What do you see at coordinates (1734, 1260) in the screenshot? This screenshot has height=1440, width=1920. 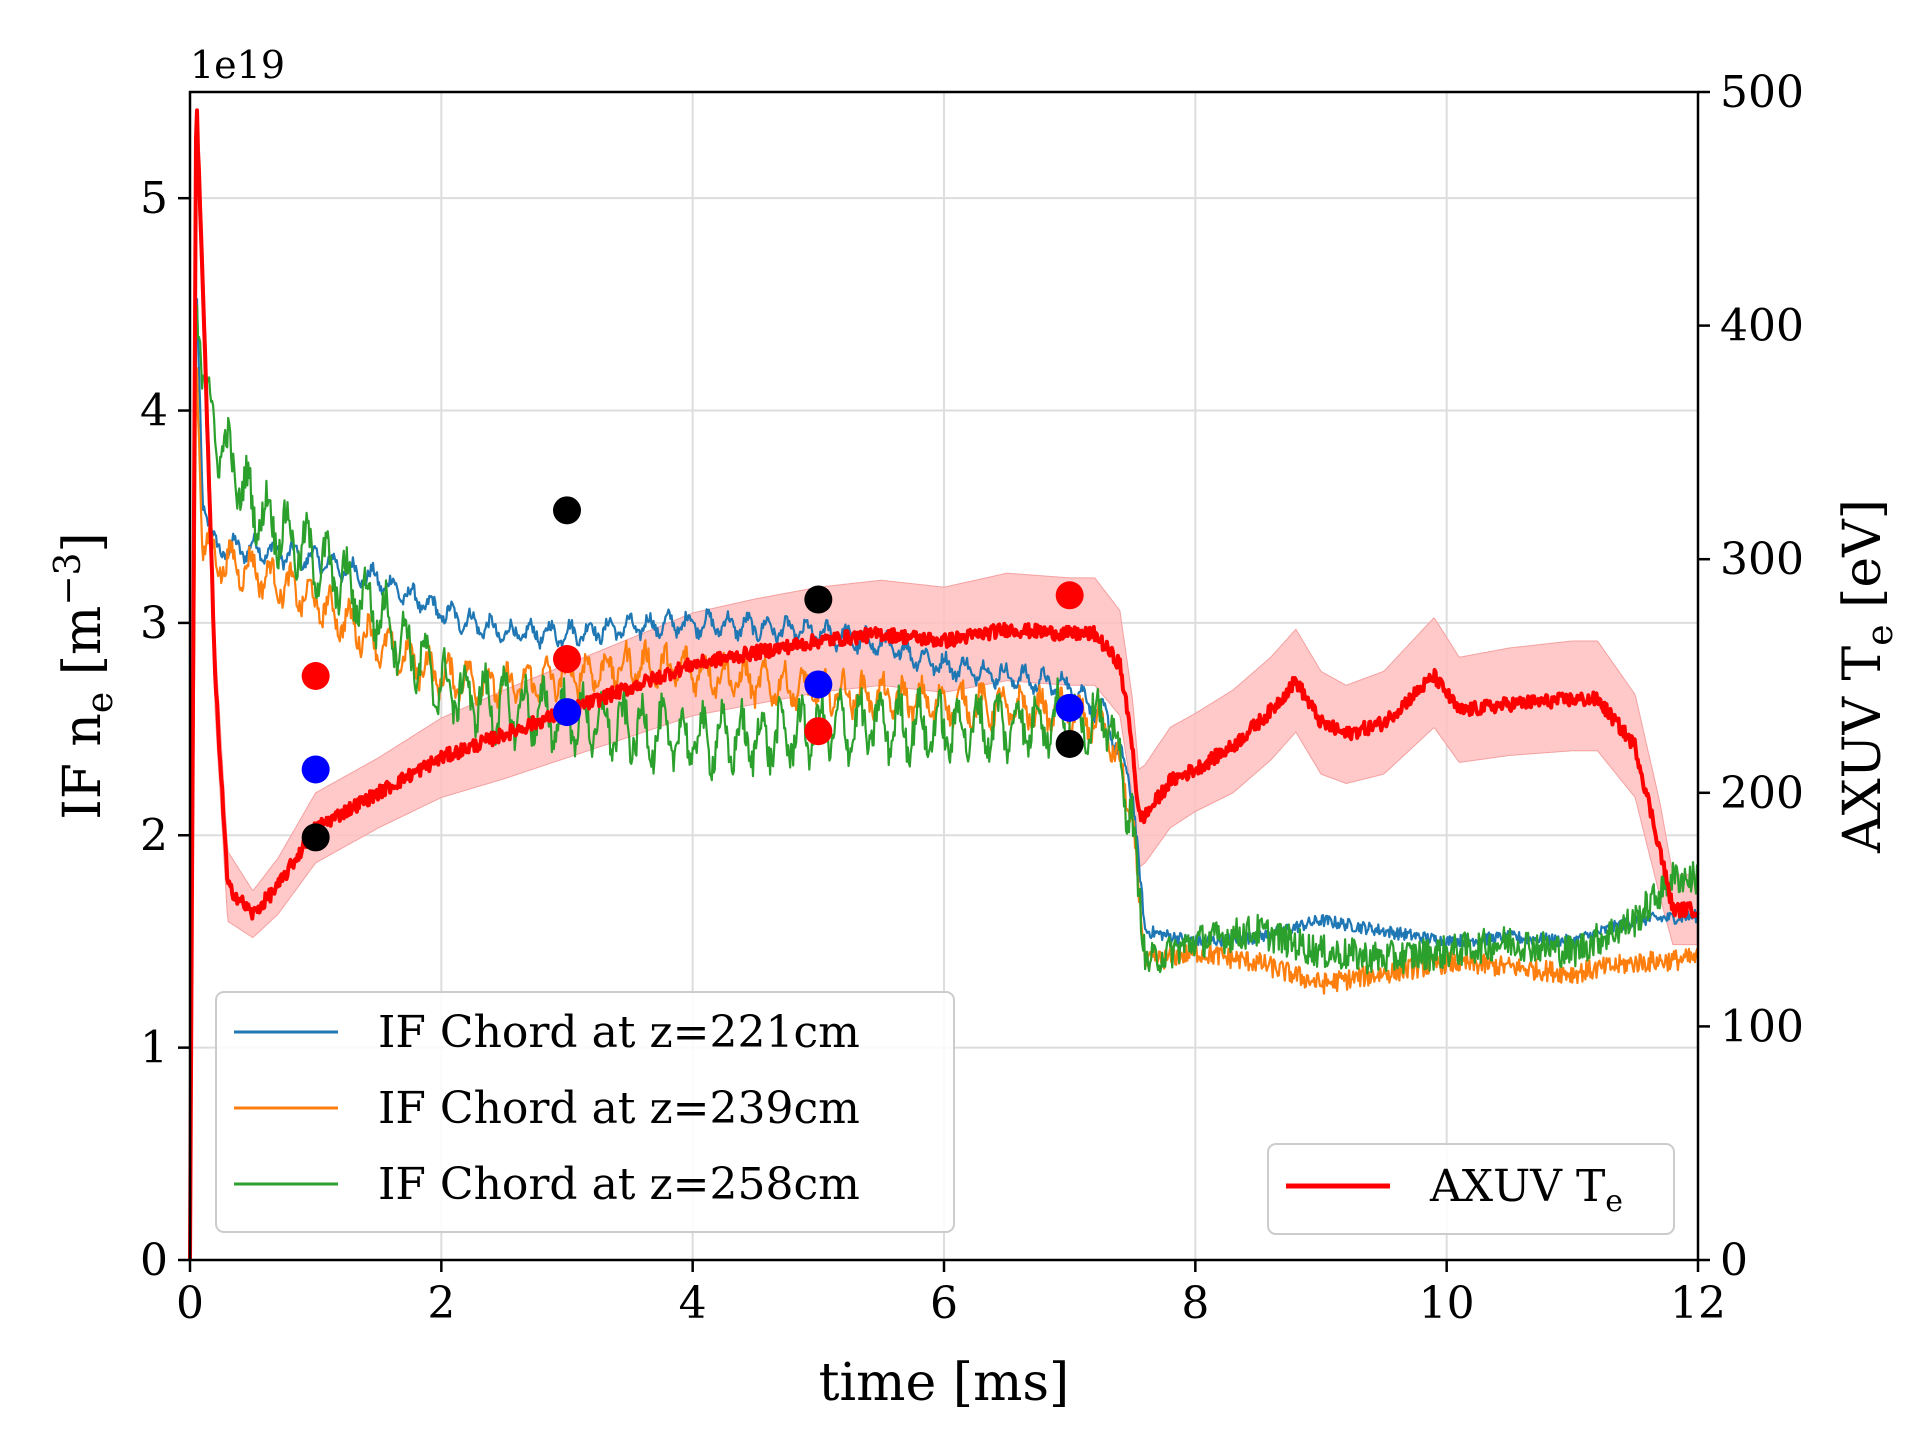 I see `y-right-tick-label: 0` at bounding box center [1734, 1260].